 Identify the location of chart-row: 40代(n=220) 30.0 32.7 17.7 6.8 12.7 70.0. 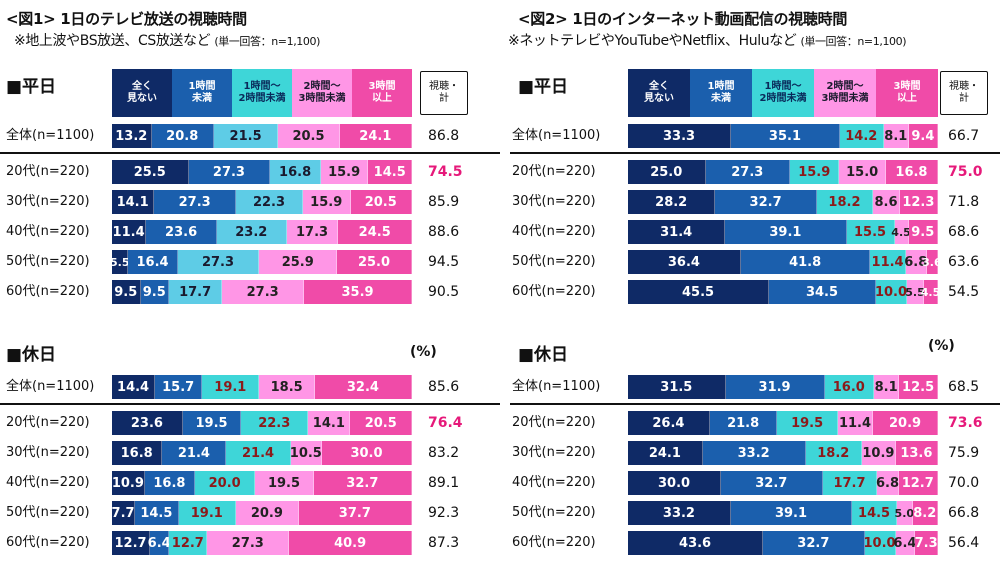
(750, 483).